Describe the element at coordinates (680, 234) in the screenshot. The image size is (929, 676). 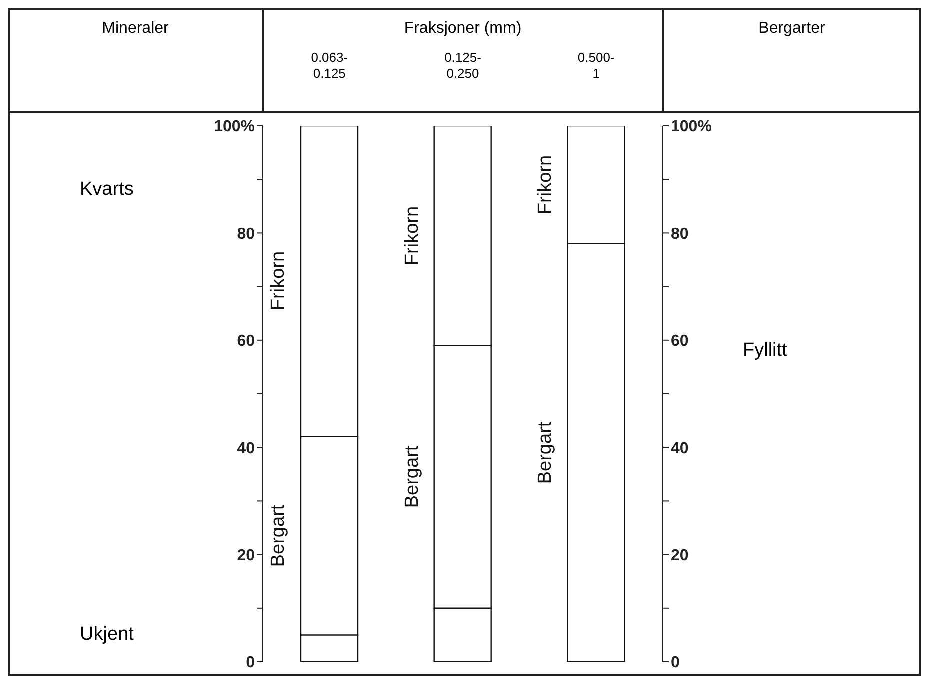
I see `y2-tick-label: 80` at that location.